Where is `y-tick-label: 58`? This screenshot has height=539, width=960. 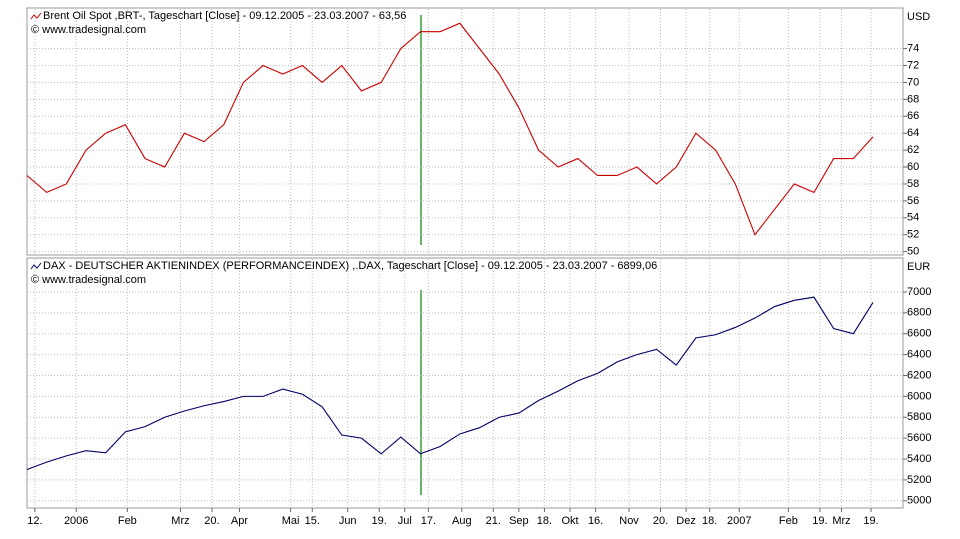
y-tick-label: 58 is located at coordinates (913, 184).